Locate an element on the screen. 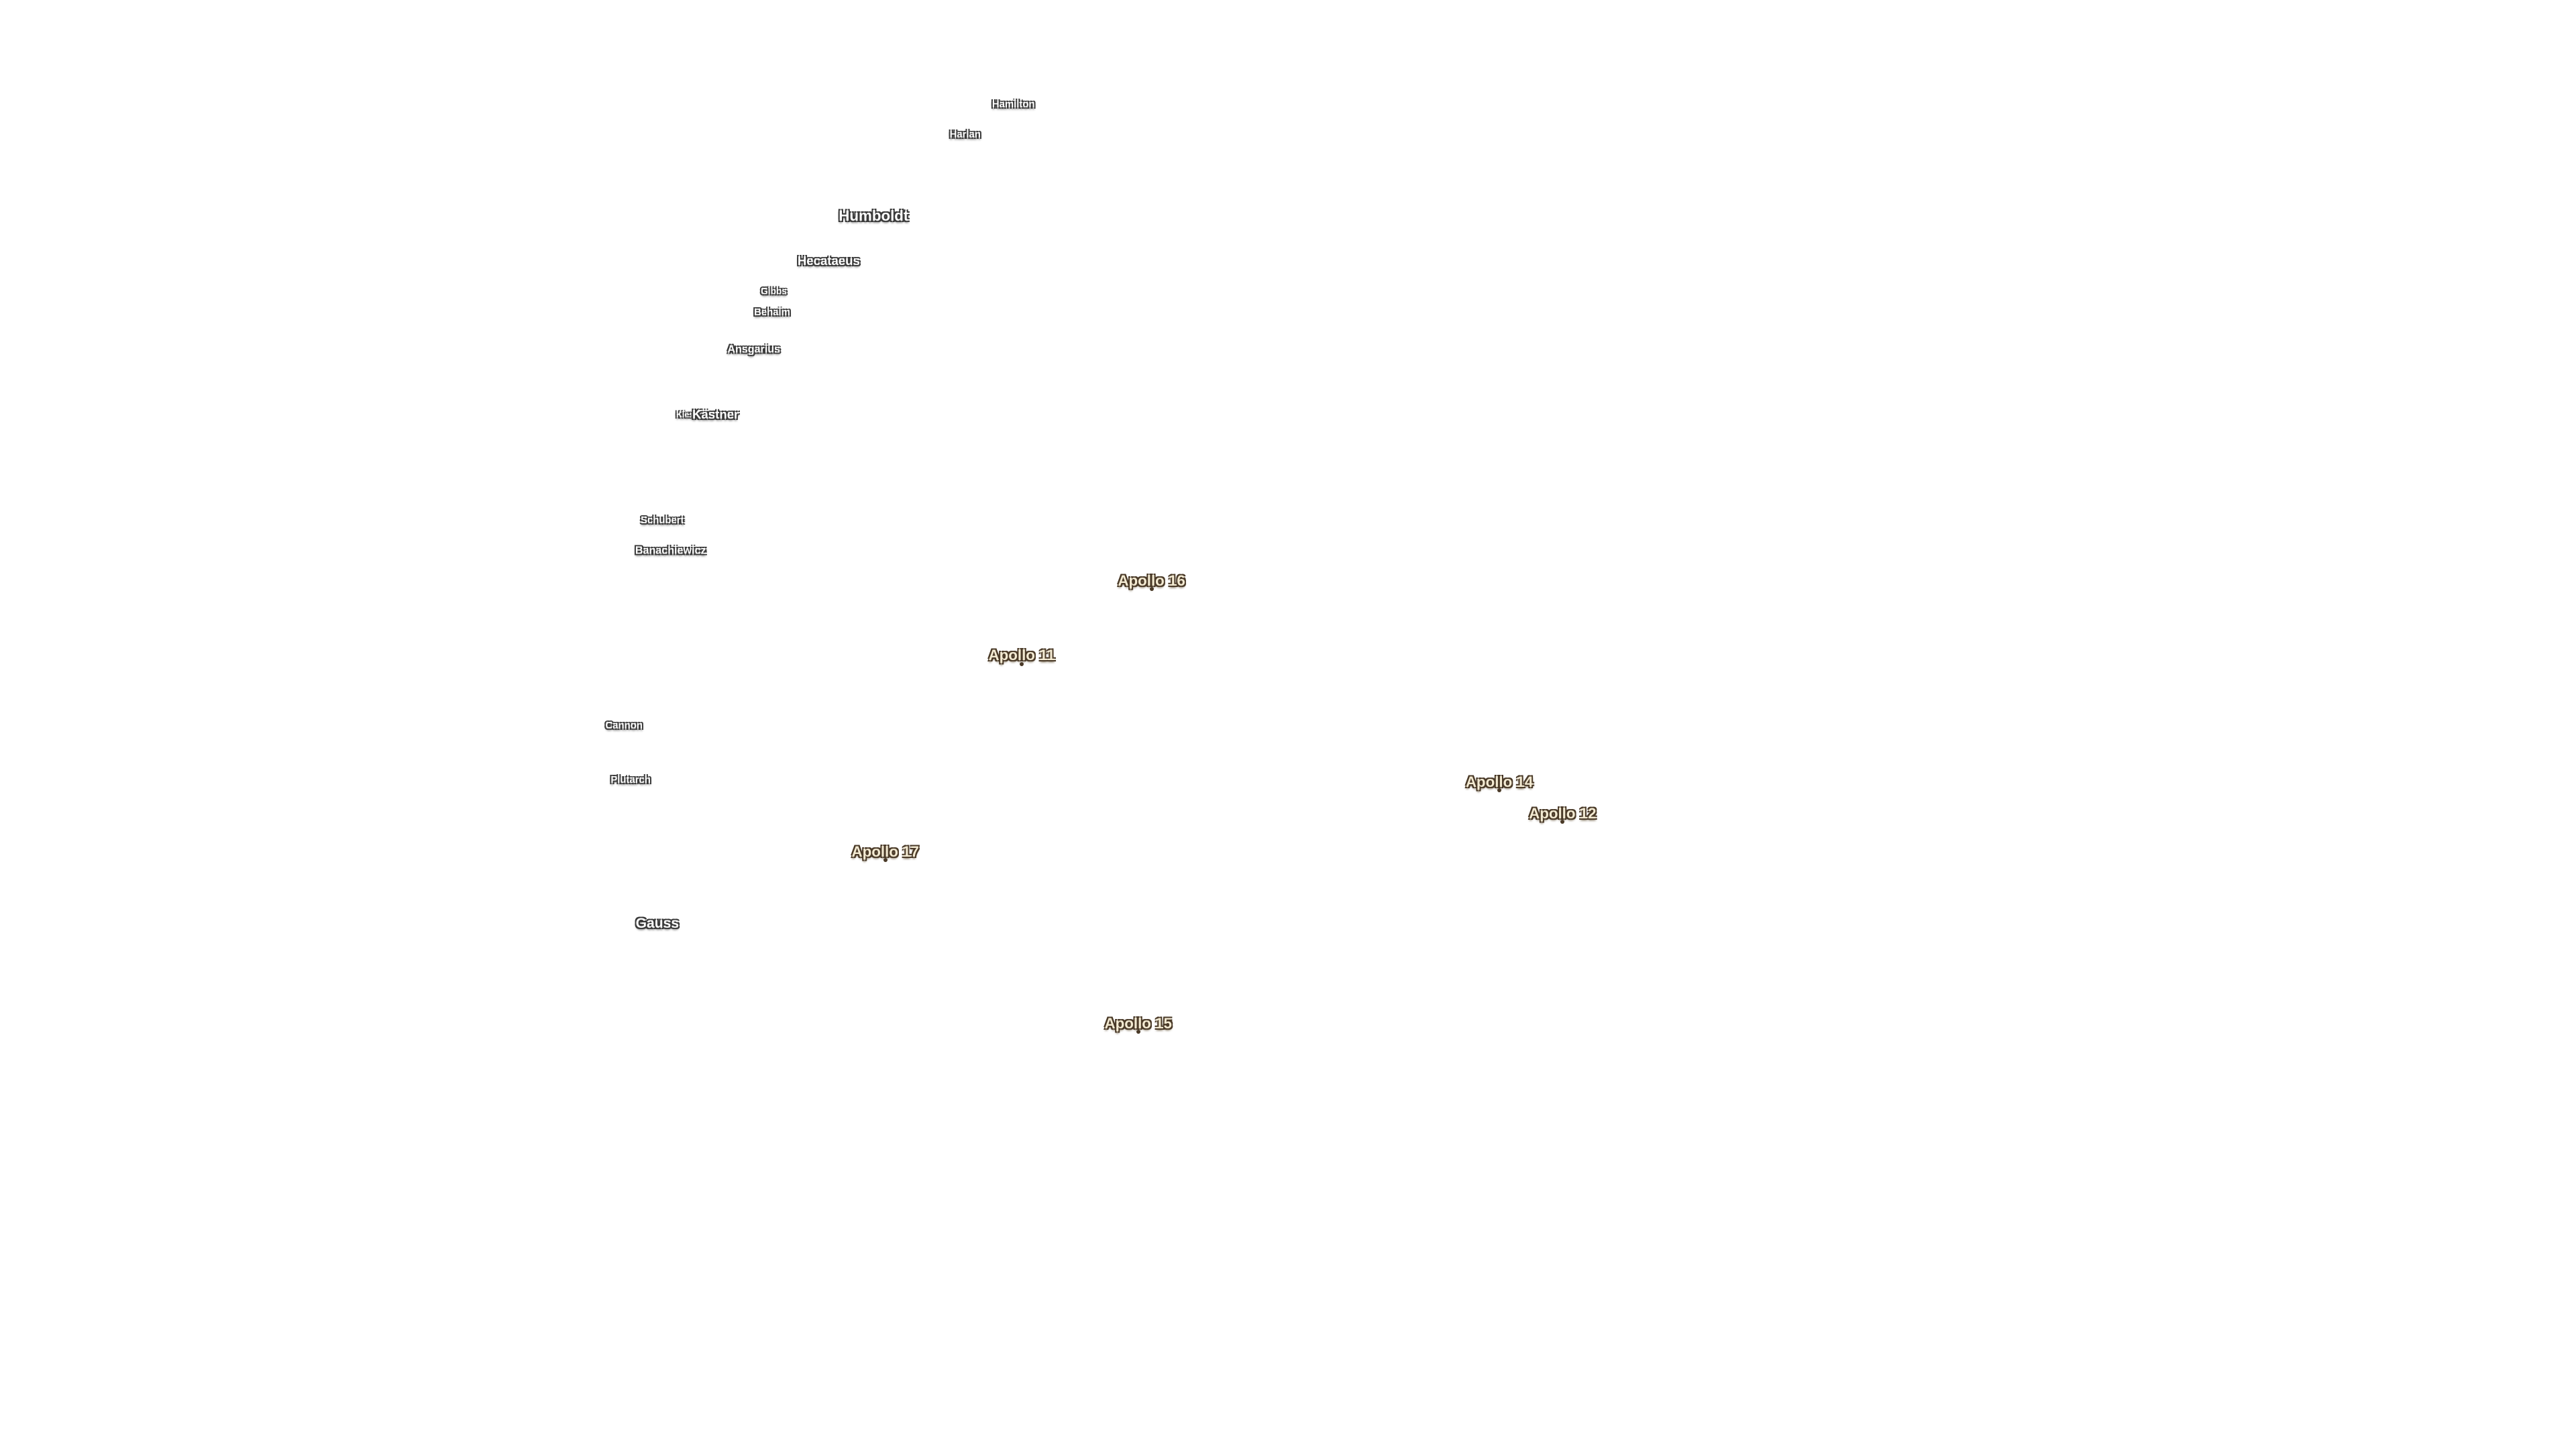 The height and width of the screenshot is (1449, 2576). crater-label: Gauss is located at coordinates (657, 923).